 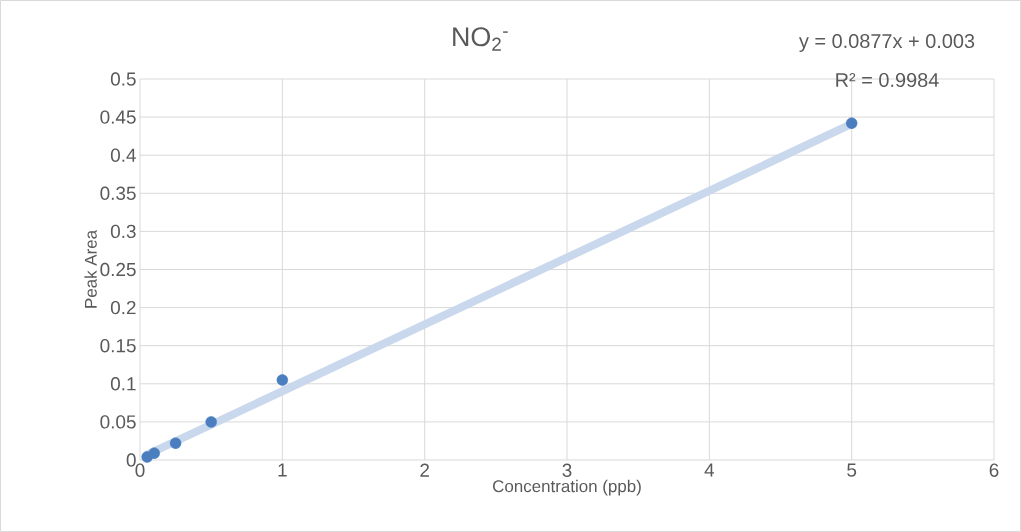 I want to click on y-tick-label: 0.15, so click(x=118, y=345).